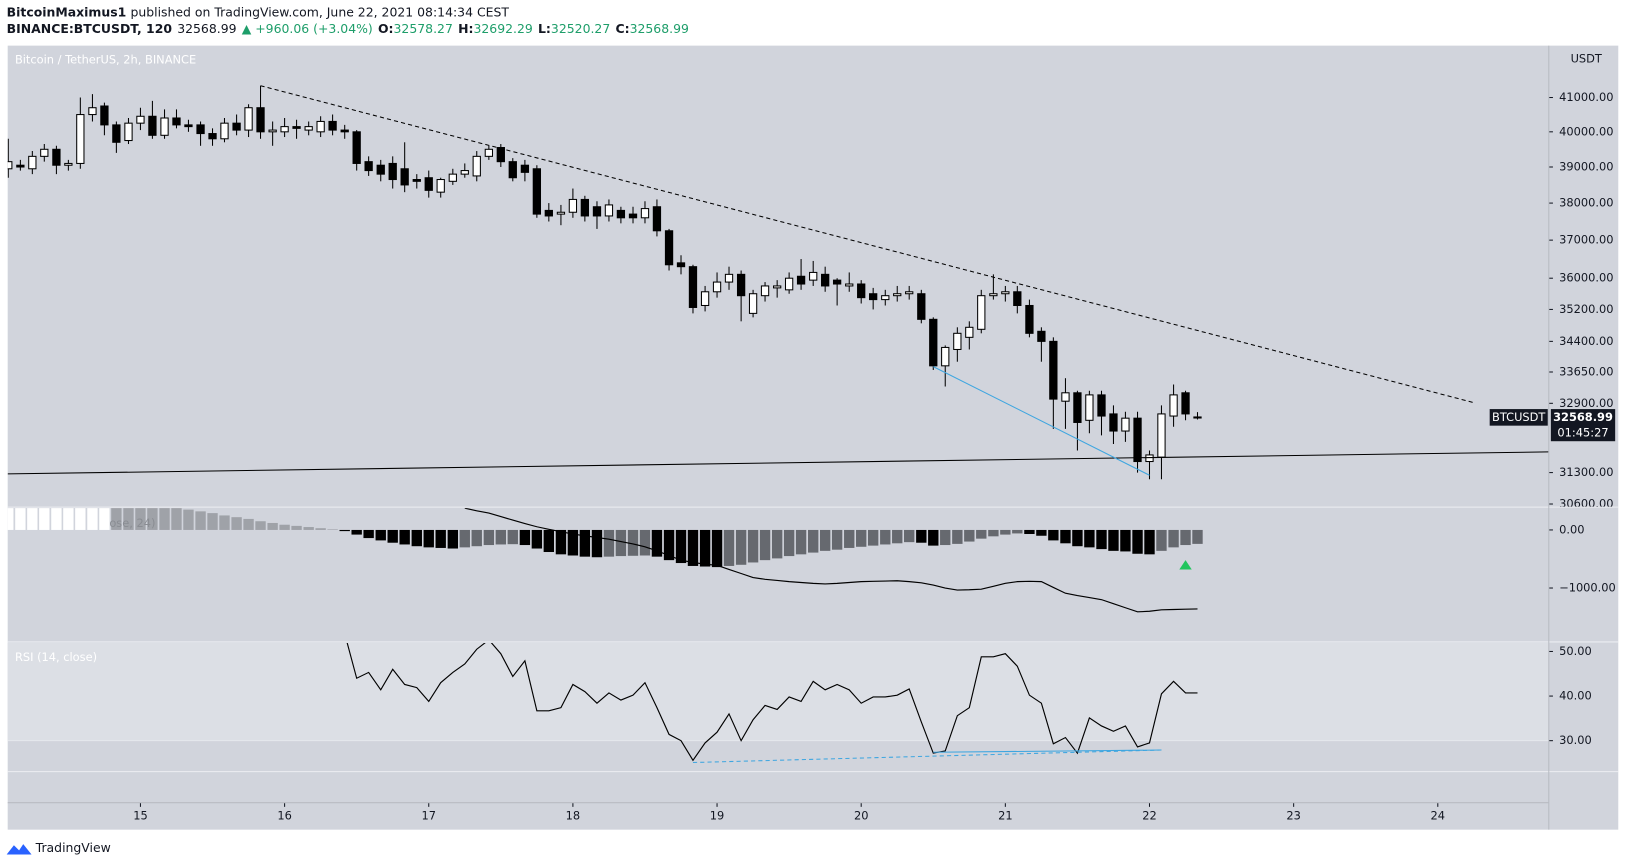  Describe the element at coordinates (772, 702) in the screenshot. I see `line` at that location.